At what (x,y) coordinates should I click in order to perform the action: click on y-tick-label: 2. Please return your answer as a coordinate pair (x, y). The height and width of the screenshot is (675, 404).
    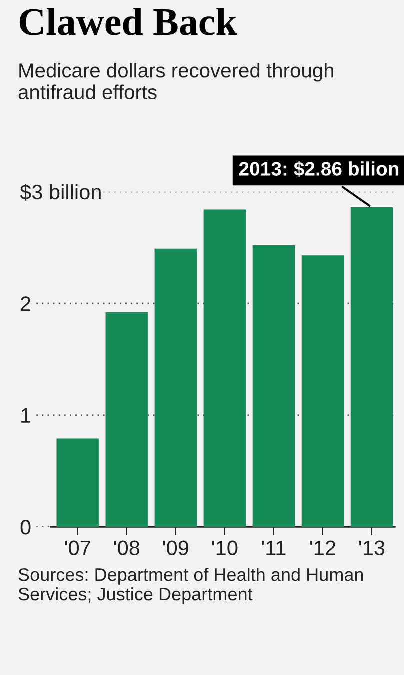
    Looking at the image, I should click on (26, 304).